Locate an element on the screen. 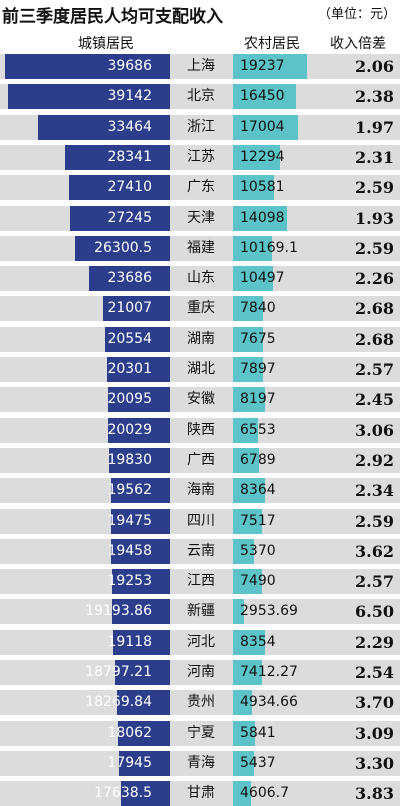 This screenshot has height=806, width=400. urban-value: 18062 is located at coordinates (129, 733).